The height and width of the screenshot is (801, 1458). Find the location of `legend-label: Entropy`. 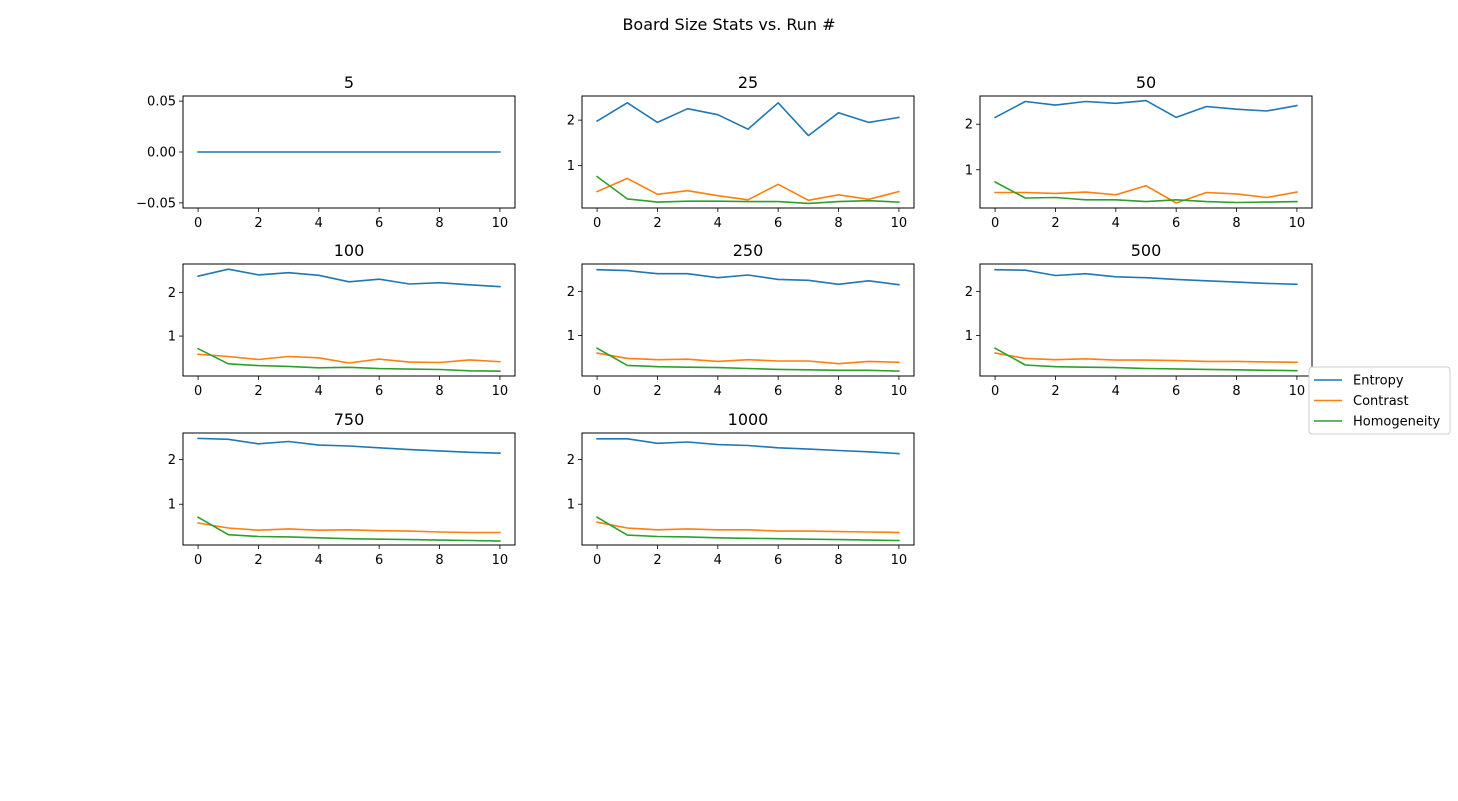

legend-label: Entropy is located at coordinates (1378, 381).